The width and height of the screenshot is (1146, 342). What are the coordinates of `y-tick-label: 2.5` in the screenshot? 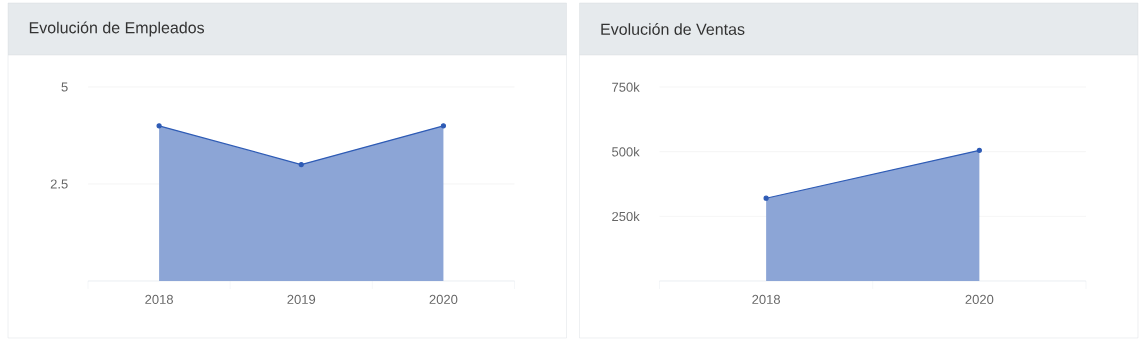 It's located at (59, 184).